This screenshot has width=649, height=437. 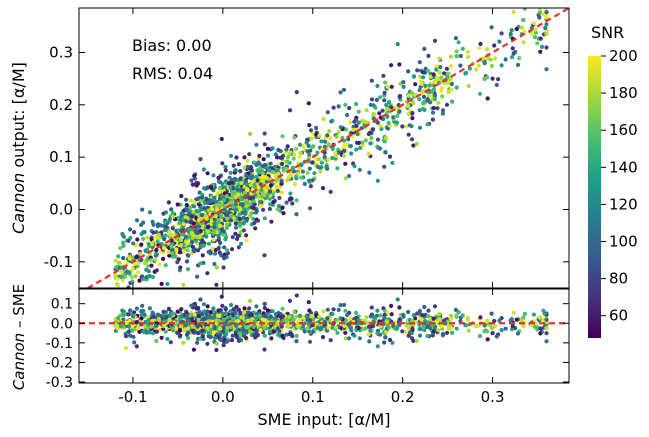 What do you see at coordinates (62, 305) in the screenshot?
I see `y-tick-label: 0.1` at bounding box center [62, 305].